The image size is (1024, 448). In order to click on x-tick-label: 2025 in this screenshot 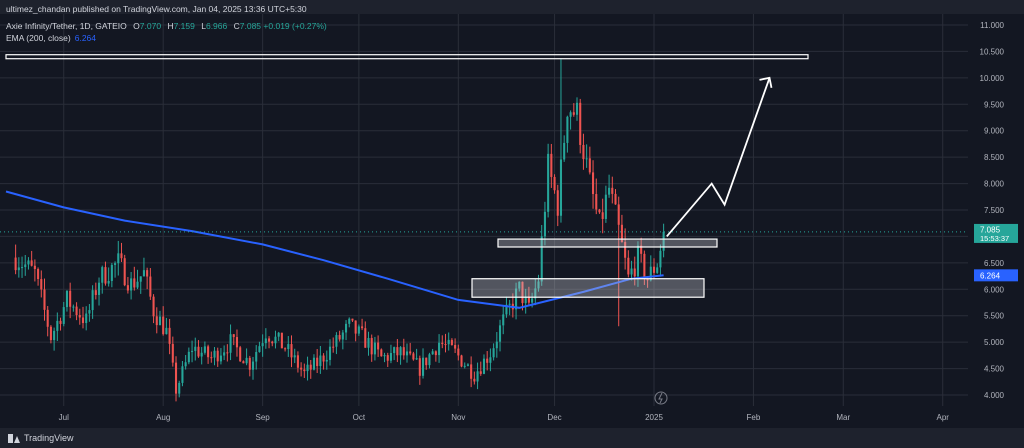, I will do `click(654, 417)`.